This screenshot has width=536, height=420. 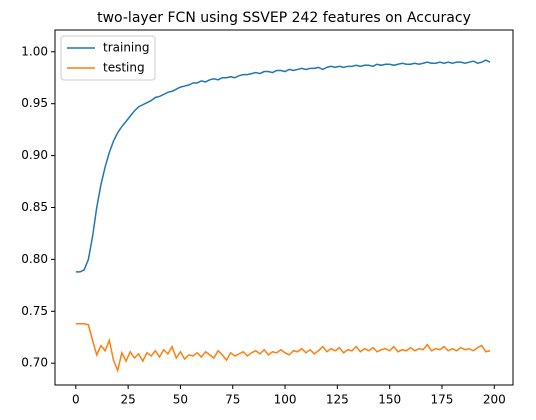 I want to click on y-tick-label: 0.95, so click(x=34, y=103).